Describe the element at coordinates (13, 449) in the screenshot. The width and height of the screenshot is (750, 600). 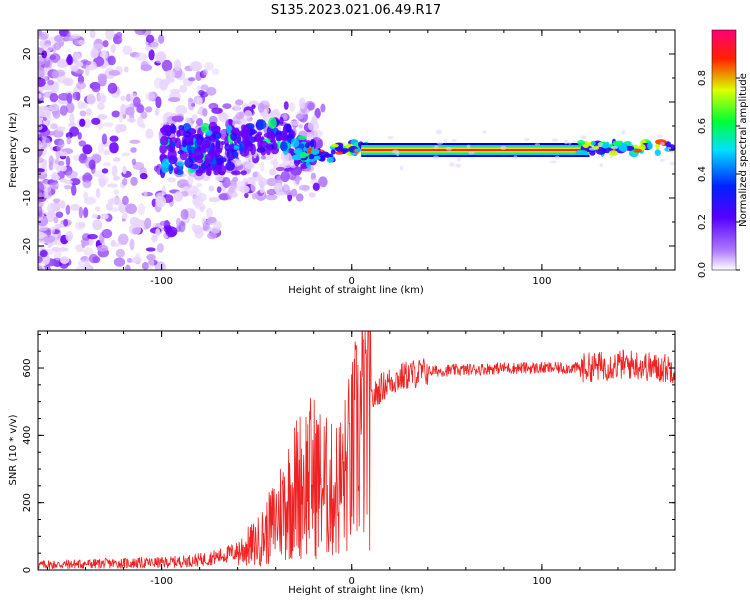
I see `snr-ylabel: SNR (10 * v/v)` at that location.